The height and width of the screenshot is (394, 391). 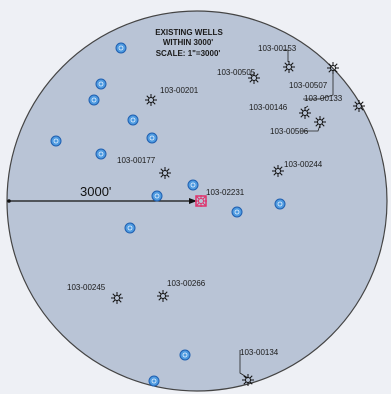 What do you see at coordinates (136, 160) in the screenshot?
I see `well-label: 103-00177` at bounding box center [136, 160].